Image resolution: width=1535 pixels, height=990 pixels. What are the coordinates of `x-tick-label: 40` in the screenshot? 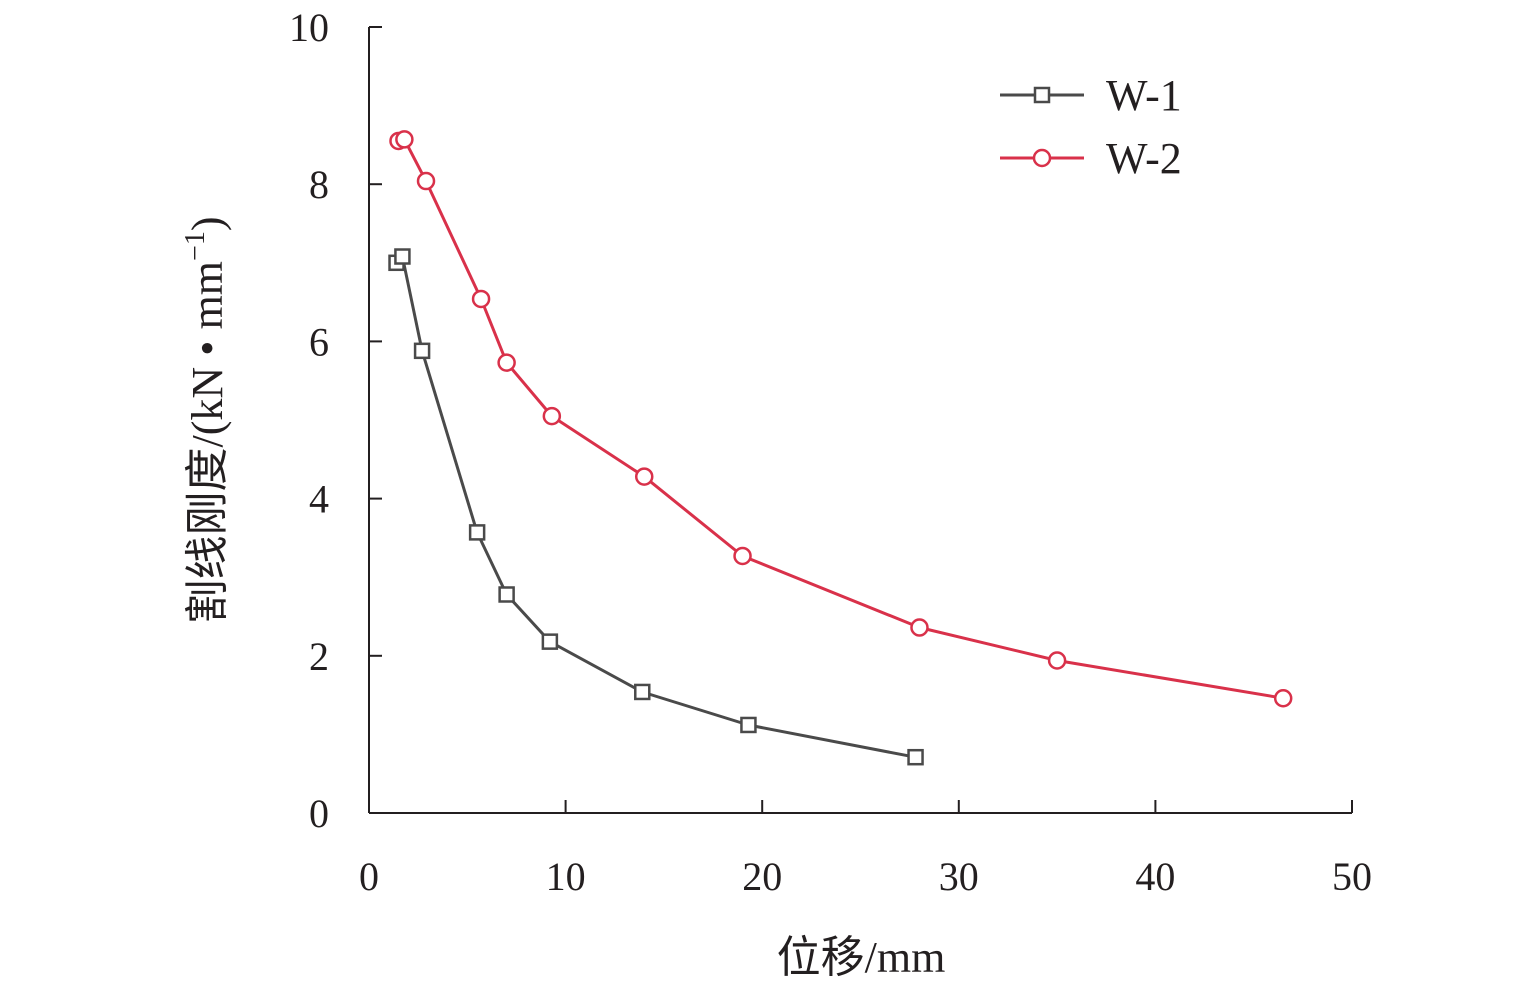 It's located at (1155, 876).